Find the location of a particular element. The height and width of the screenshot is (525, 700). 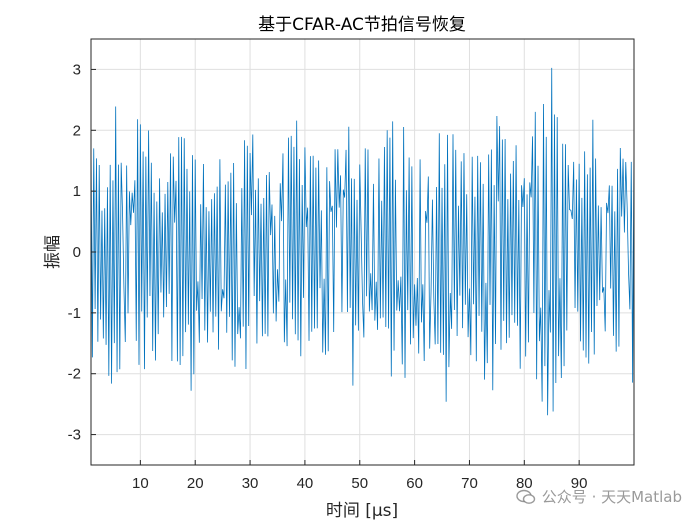

watermark-text: 公众号 · 天天Matlab is located at coordinates (611, 497).